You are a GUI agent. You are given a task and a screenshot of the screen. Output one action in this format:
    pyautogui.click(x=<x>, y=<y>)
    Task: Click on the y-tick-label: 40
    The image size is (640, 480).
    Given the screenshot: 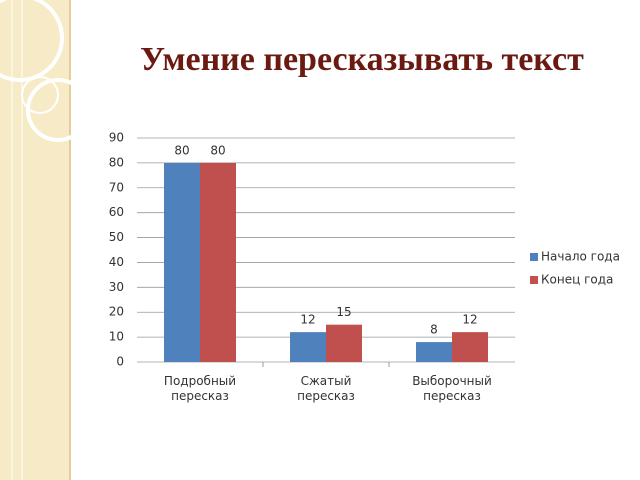 What is the action you would take?
    pyautogui.click(x=116, y=262)
    